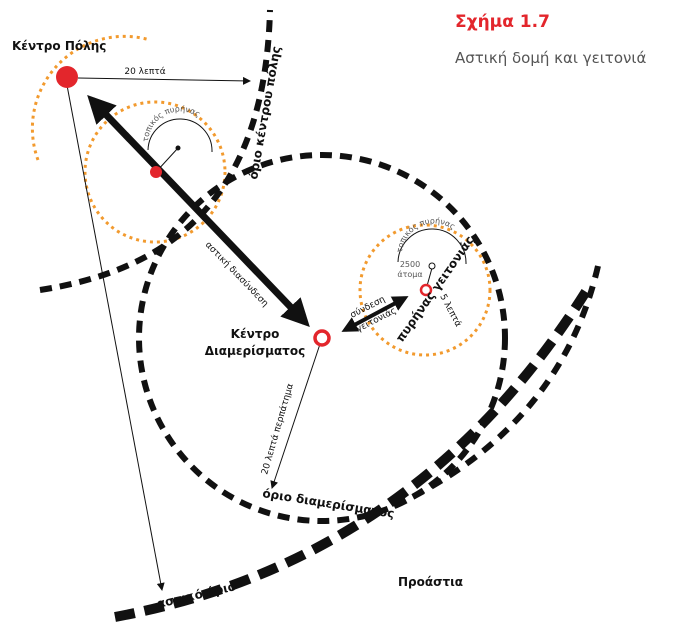  Describe the element at coordinates (450, 311) in the screenshot. I see `label: 5 λεπτά` at that location.